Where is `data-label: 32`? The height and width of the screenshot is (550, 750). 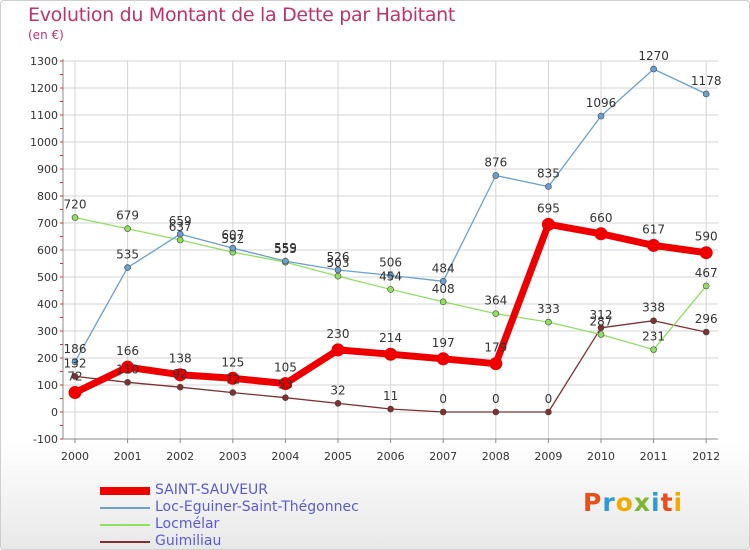
data-label: 32 is located at coordinates (337, 390).